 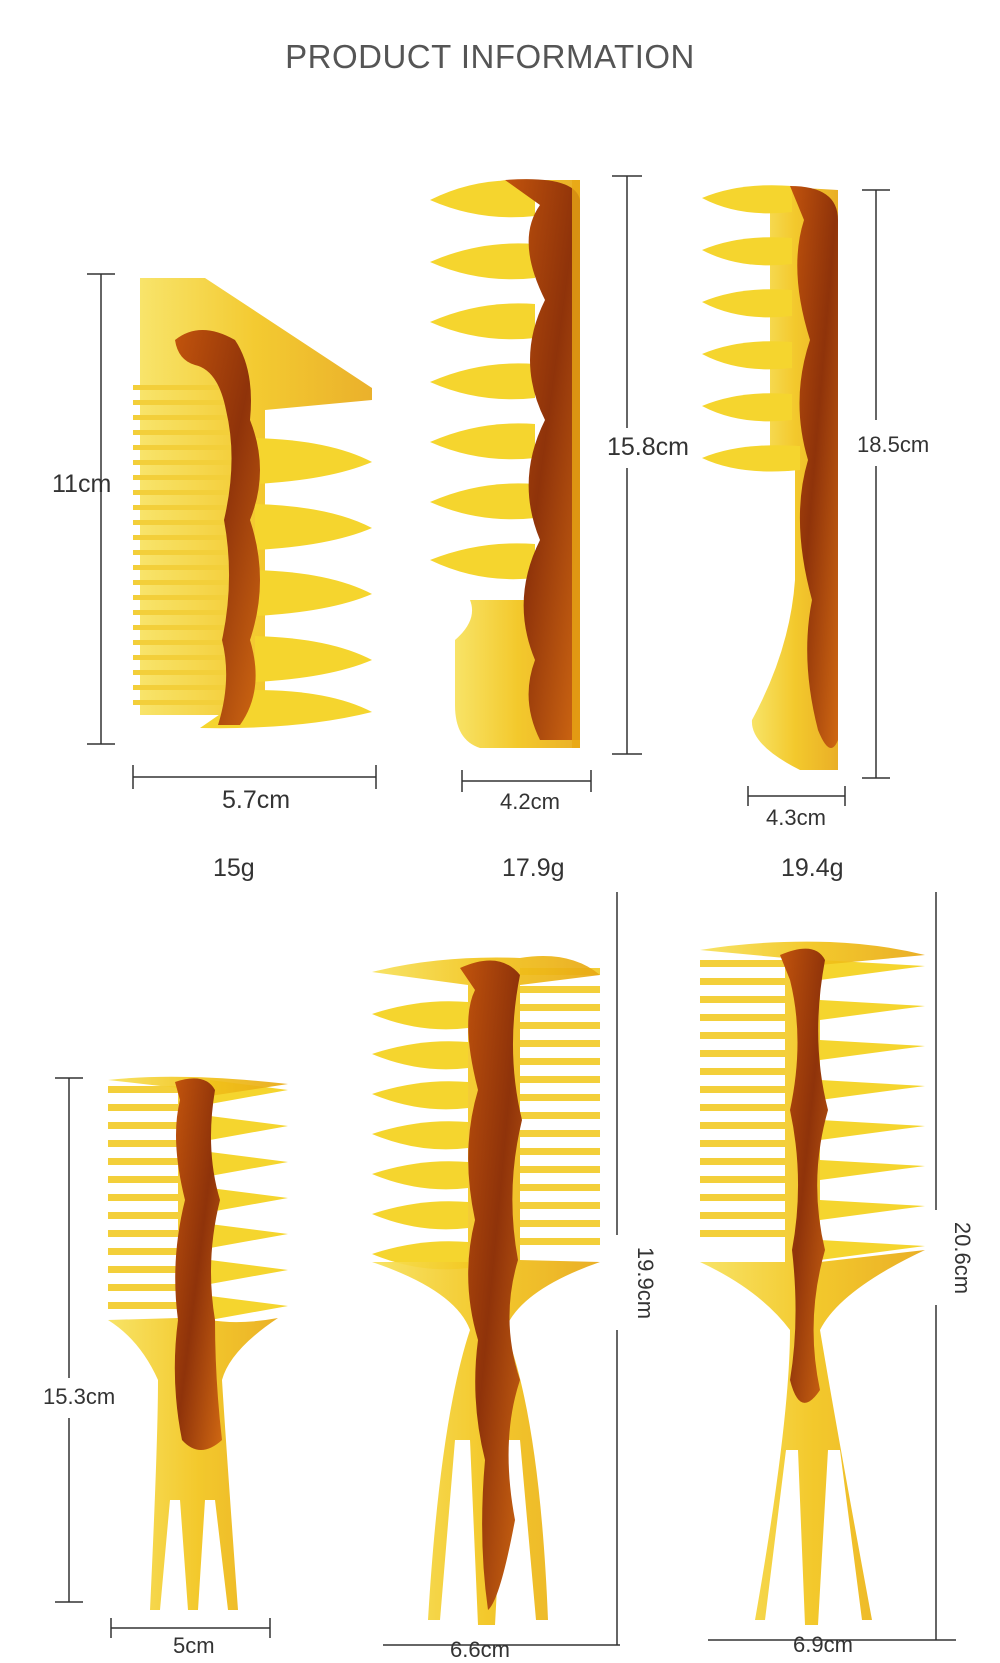 I want to click on comb-3-image, so click(x=770, y=477).